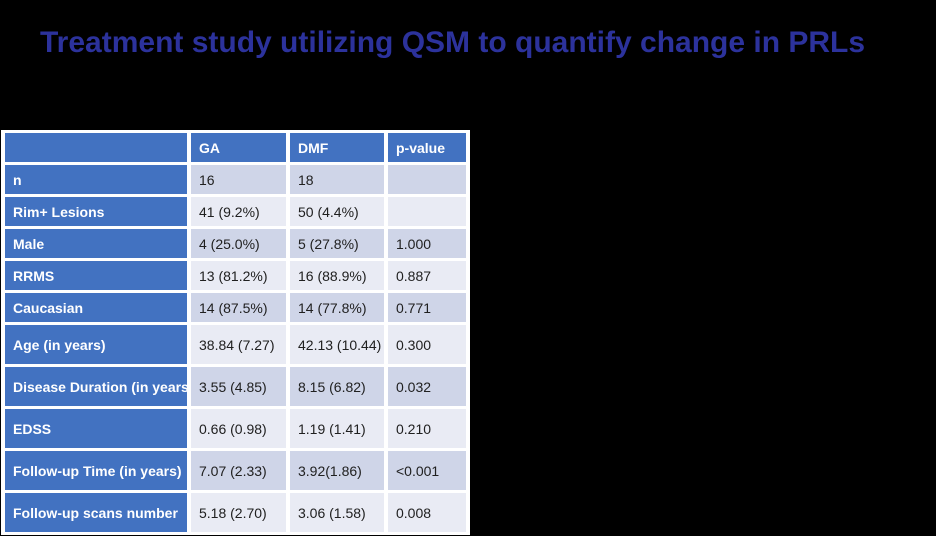  I want to click on table-row-edss: EDSS 0.66 (0.98) 1.19 (1.41) 0.210, so click(235, 428).